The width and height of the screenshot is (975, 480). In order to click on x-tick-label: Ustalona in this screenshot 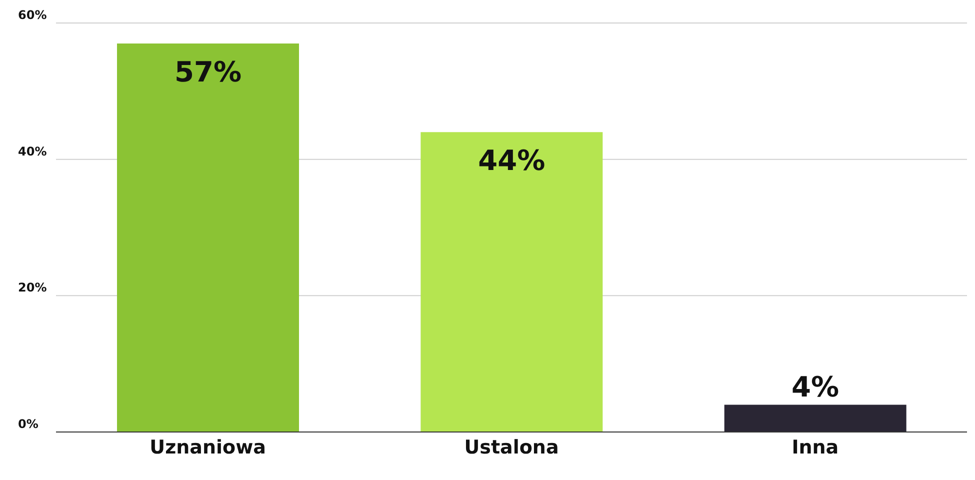, I will do `click(511, 447)`.